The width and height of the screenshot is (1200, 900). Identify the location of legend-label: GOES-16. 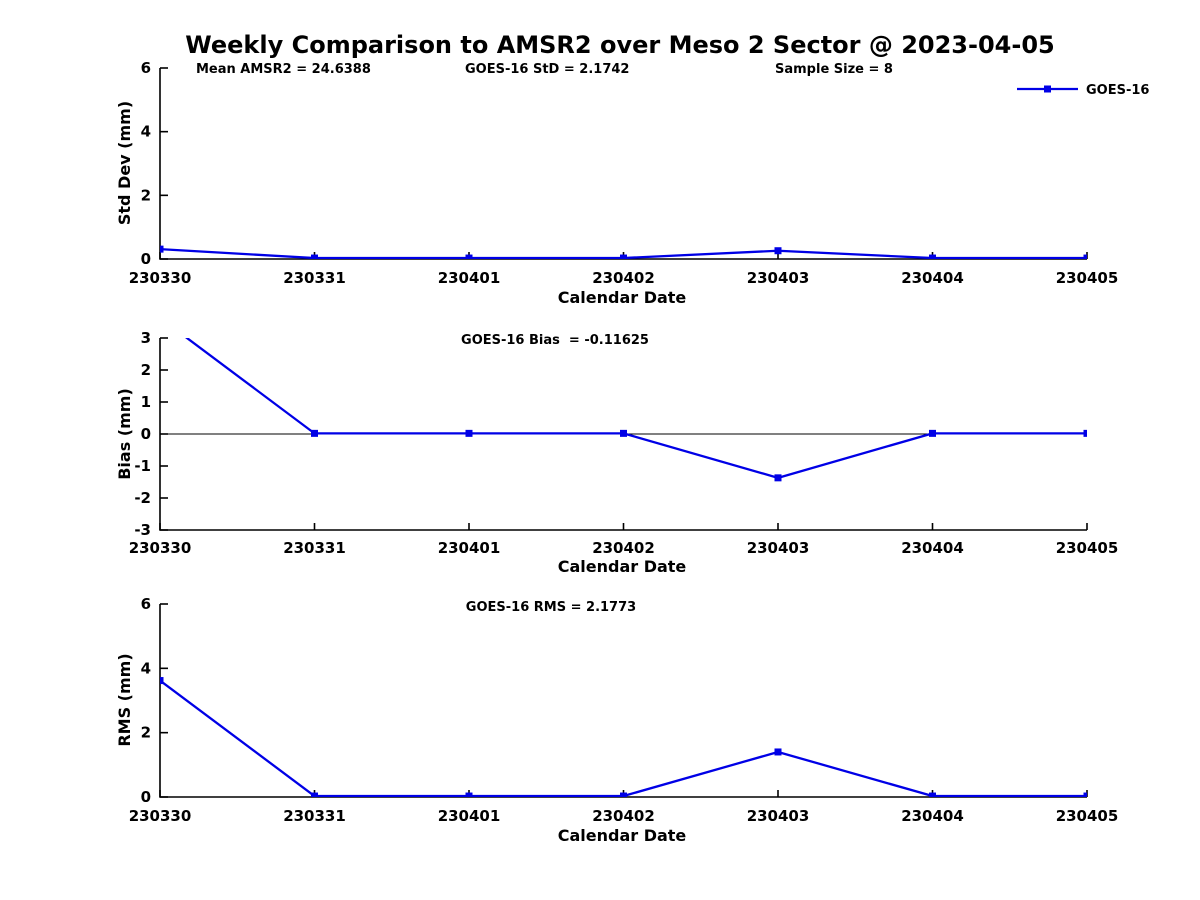
(1117, 90).